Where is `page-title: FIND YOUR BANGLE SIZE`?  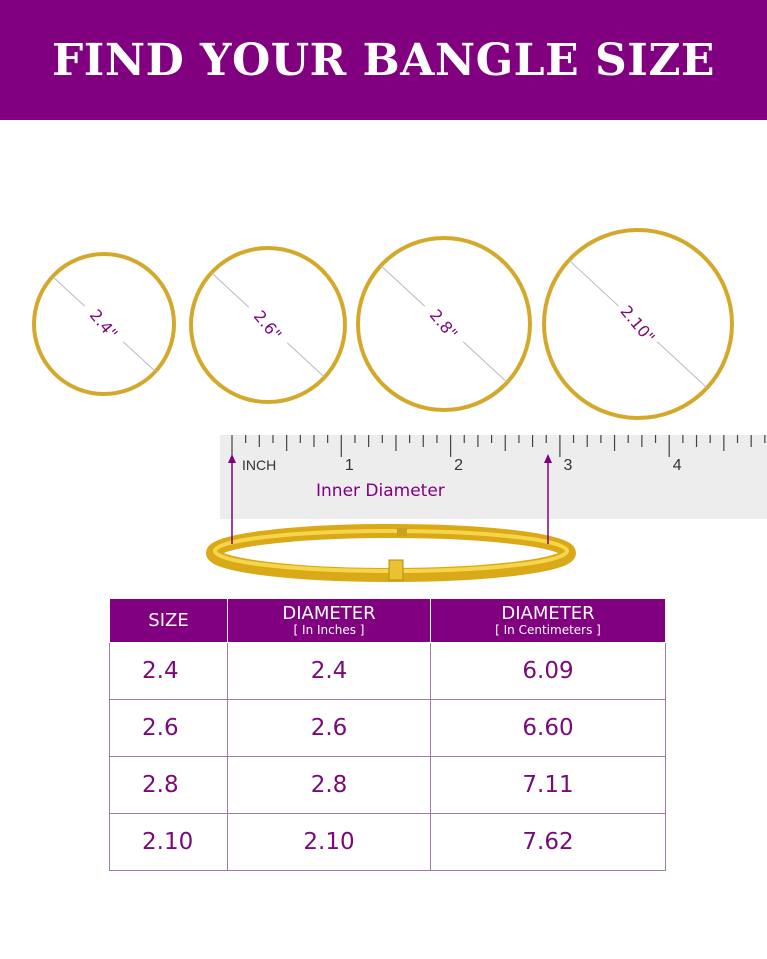 page-title: FIND YOUR BANGLE SIZE is located at coordinates (383, 60).